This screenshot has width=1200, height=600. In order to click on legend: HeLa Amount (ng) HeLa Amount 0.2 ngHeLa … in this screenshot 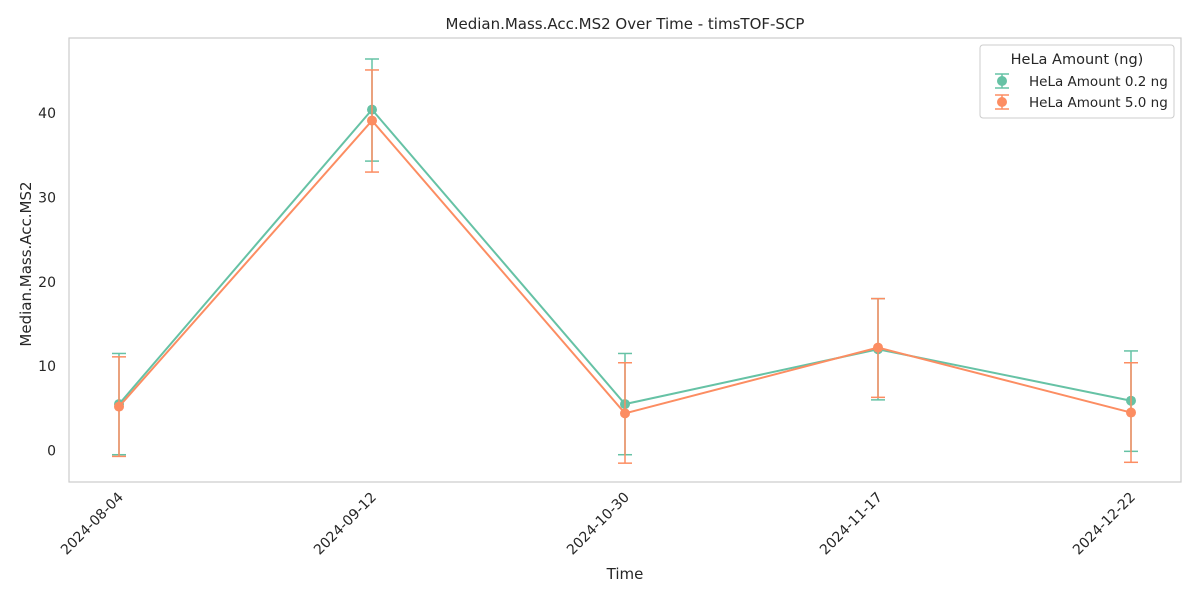, I will do `click(1077, 81)`.